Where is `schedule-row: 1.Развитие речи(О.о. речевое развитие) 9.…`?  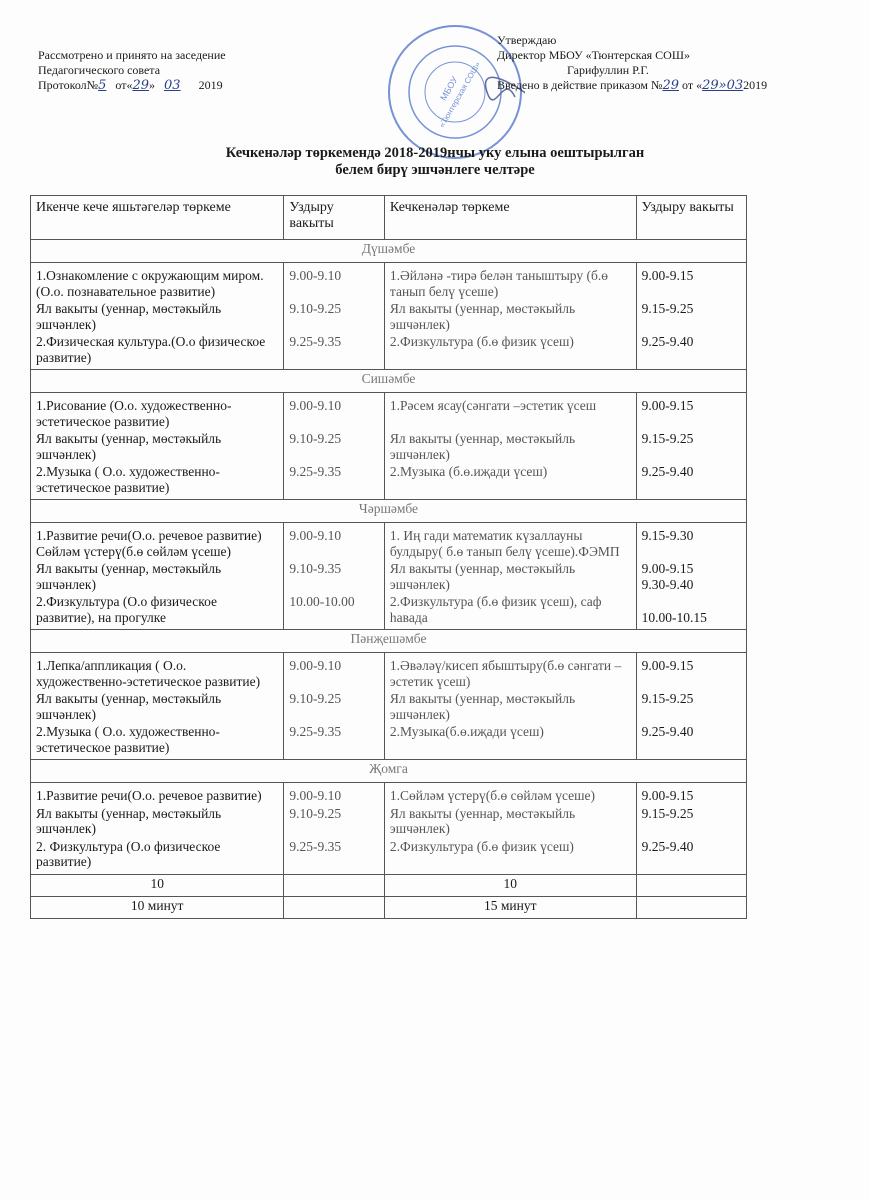
schedule-row: 1.Развитие речи(О.о. речевое развитие) 9.… is located at coordinates (388, 793).